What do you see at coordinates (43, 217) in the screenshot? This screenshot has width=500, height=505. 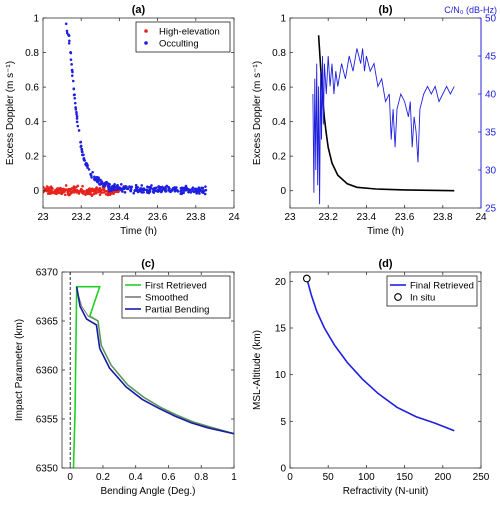 I see `x-tick-label: 23` at bounding box center [43, 217].